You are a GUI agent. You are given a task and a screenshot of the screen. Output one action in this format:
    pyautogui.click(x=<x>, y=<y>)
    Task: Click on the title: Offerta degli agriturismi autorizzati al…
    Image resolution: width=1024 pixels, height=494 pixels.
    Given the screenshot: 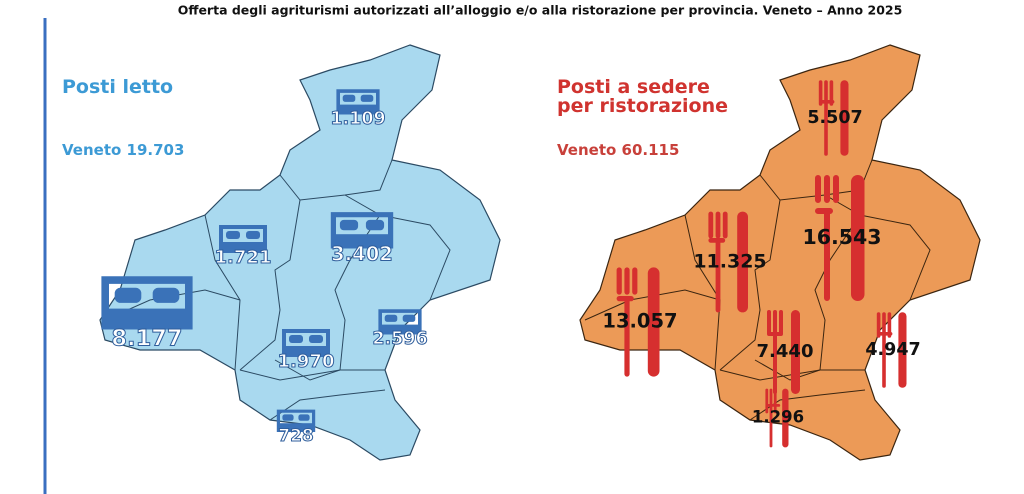 What is the action you would take?
    pyautogui.click(x=540, y=10)
    